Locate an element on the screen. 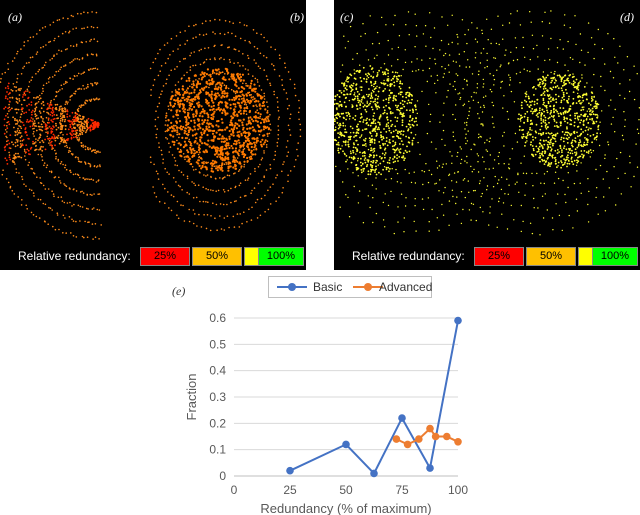 This screenshot has height=515, width=640. legend-advanced-label: Advanced is located at coordinates (406, 287).